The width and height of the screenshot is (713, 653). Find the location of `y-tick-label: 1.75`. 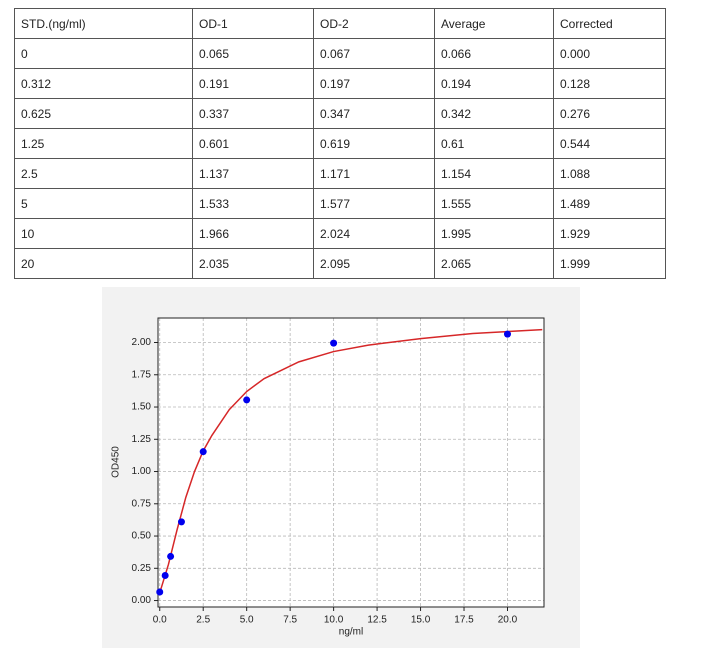

y-tick-label: 1.75 is located at coordinates (142, 374).